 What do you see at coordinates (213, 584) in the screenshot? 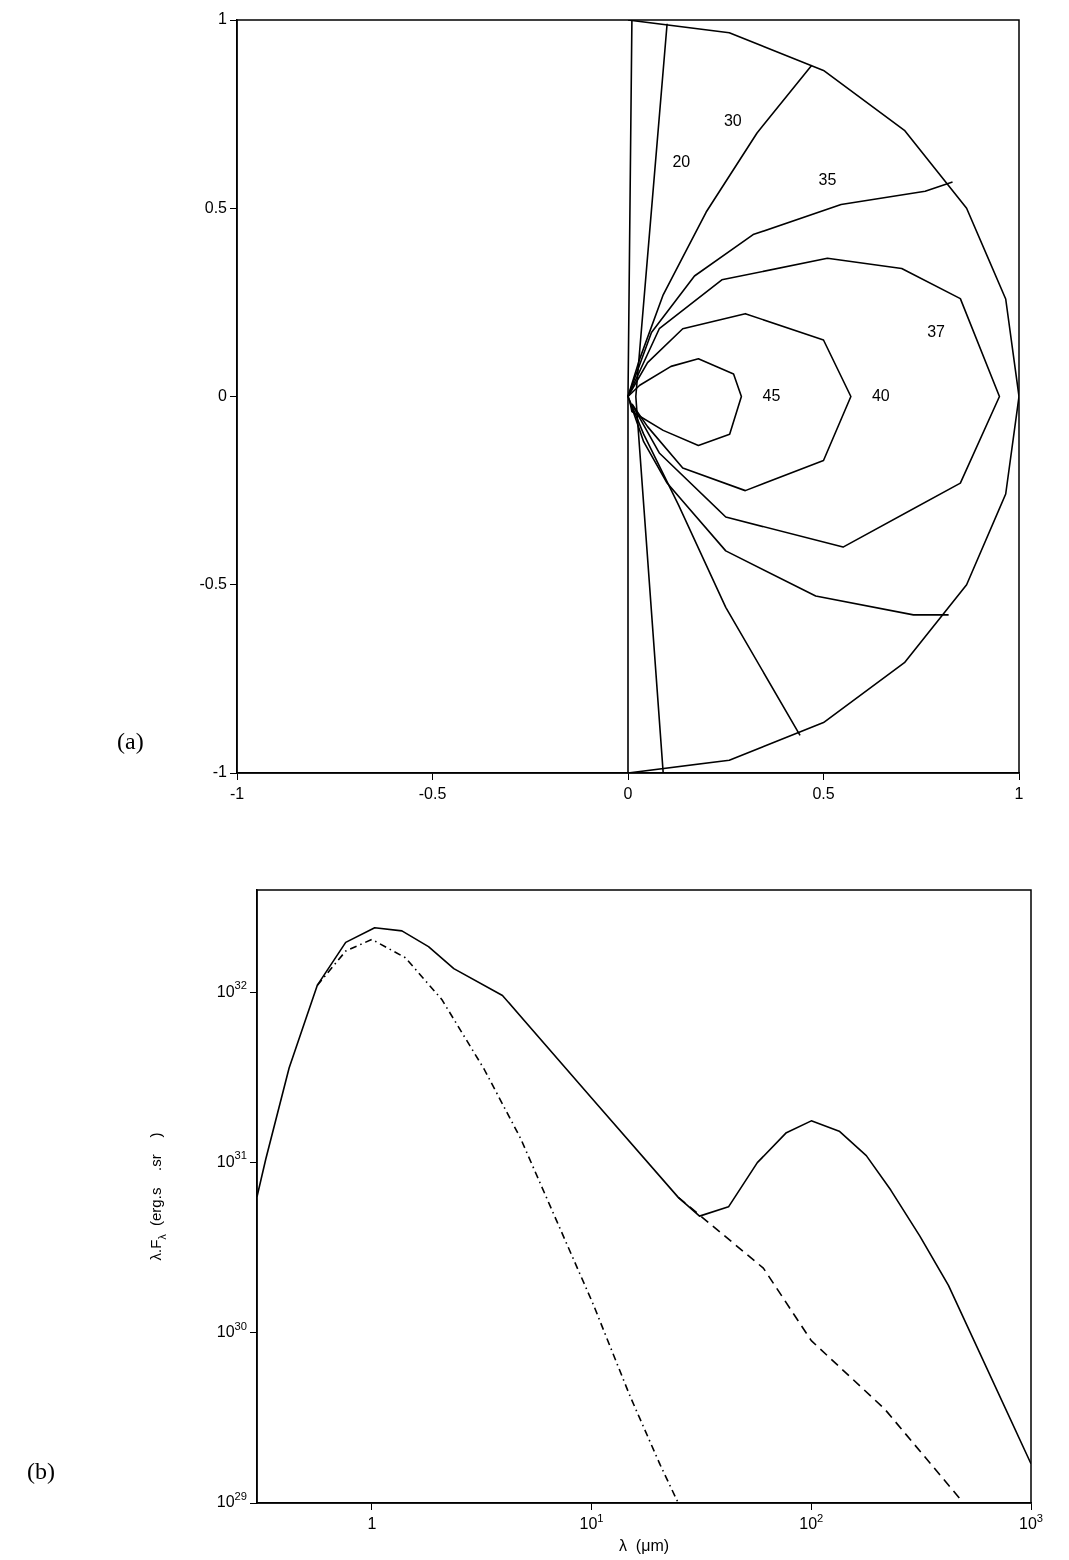
I see `y-tick-label: -0.5` at bounding box center [213, 584].